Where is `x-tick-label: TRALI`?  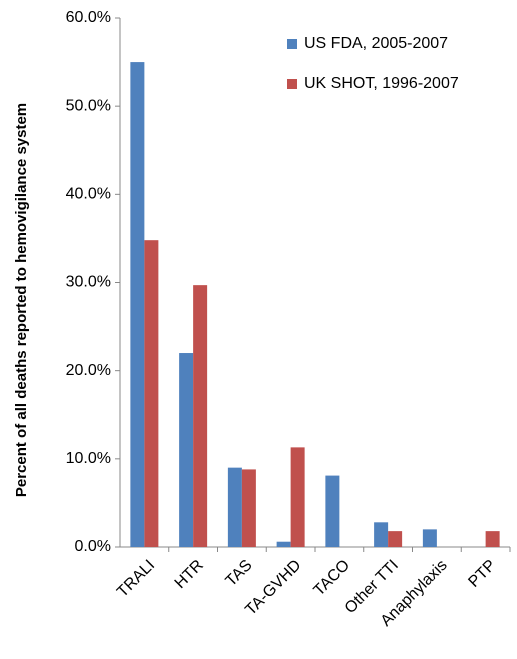 x-tick-label: TRALI is located at coordinates (136, 579).